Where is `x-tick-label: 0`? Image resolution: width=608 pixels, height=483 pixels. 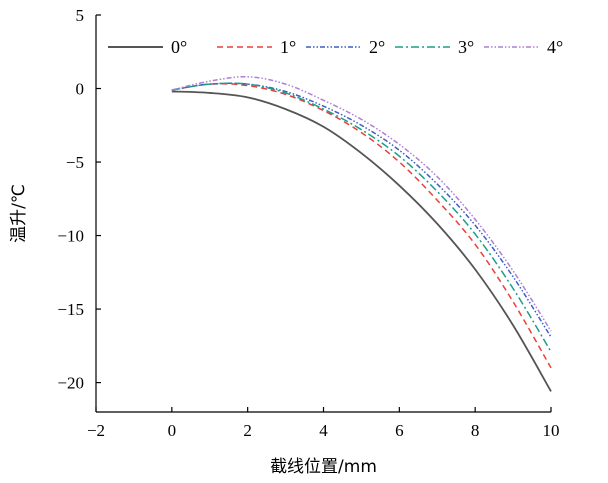 x-tick-label: 0 is located at coordinates (172, 430).